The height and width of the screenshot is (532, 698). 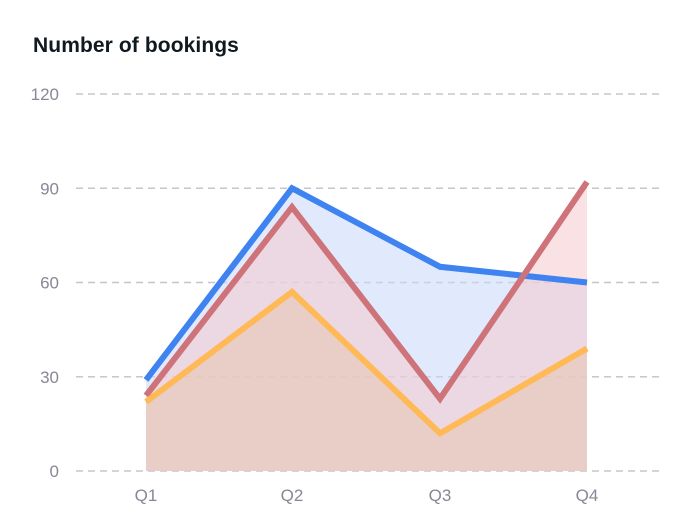 I want to click on x-axis-labels: Q1 Q2 Q3 Q4, so click(x=367, y=495).